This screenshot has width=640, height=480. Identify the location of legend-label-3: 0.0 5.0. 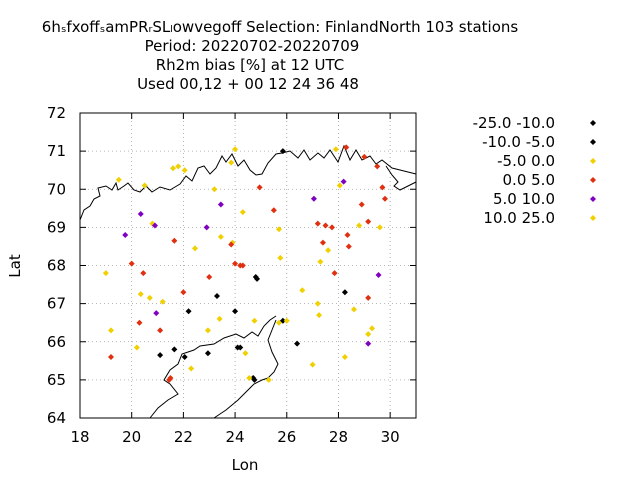
(529, 180).